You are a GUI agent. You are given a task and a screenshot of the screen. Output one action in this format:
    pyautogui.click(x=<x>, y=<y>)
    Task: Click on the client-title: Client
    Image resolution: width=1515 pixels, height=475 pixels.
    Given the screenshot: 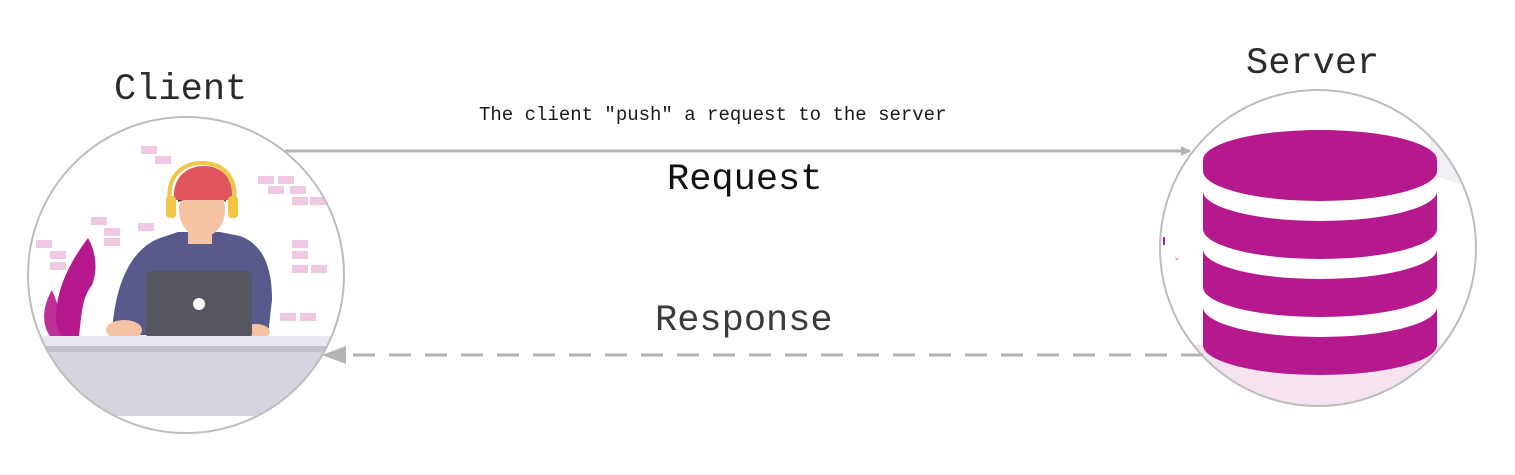 What is the action you would take?
    pyautogui.click(x=181, y=90)
    